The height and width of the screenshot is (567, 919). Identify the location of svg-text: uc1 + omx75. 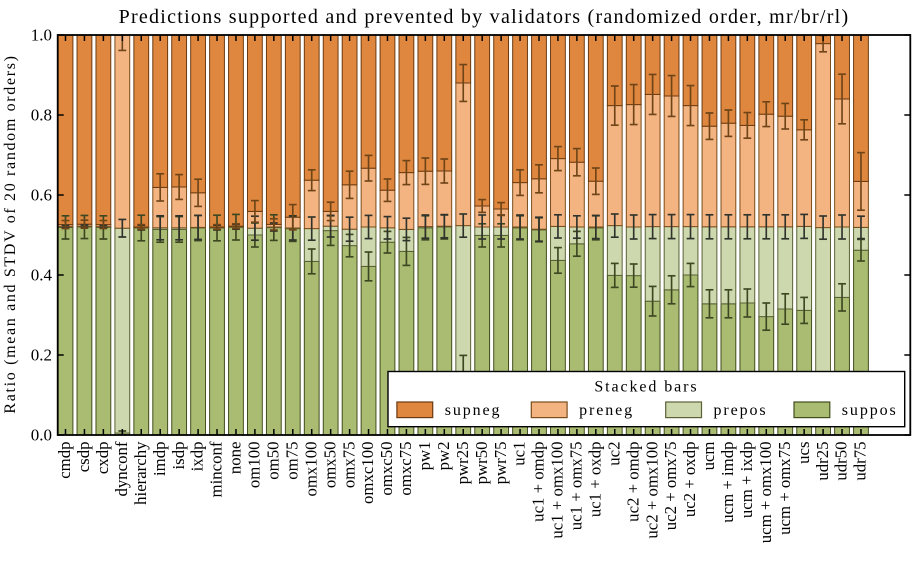
(576, 486).